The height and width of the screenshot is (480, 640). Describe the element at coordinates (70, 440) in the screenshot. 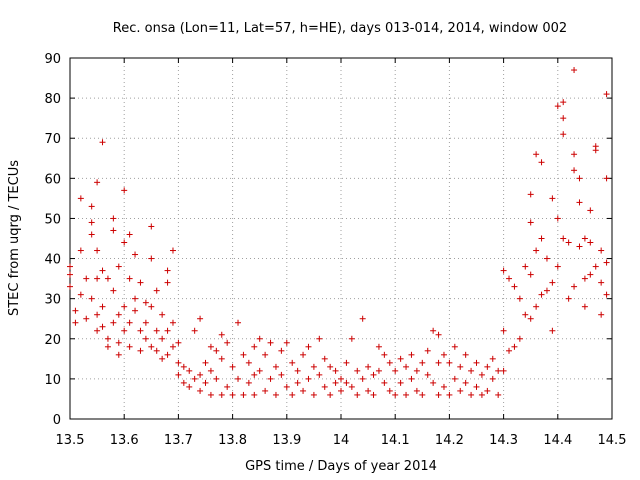

I see `x-tick-label: 13.5` at that location.